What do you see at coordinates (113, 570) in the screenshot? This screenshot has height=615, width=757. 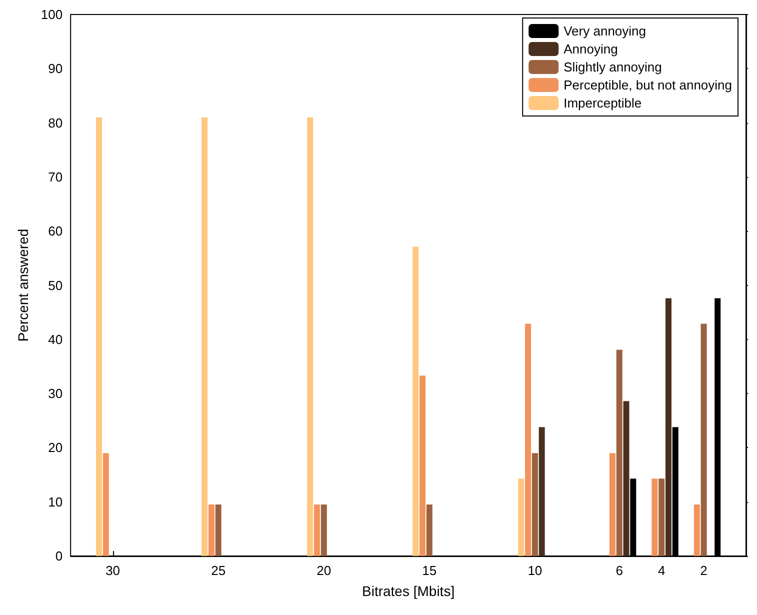 I see `x-tick-label: 30` at bounding box center [113, 570].